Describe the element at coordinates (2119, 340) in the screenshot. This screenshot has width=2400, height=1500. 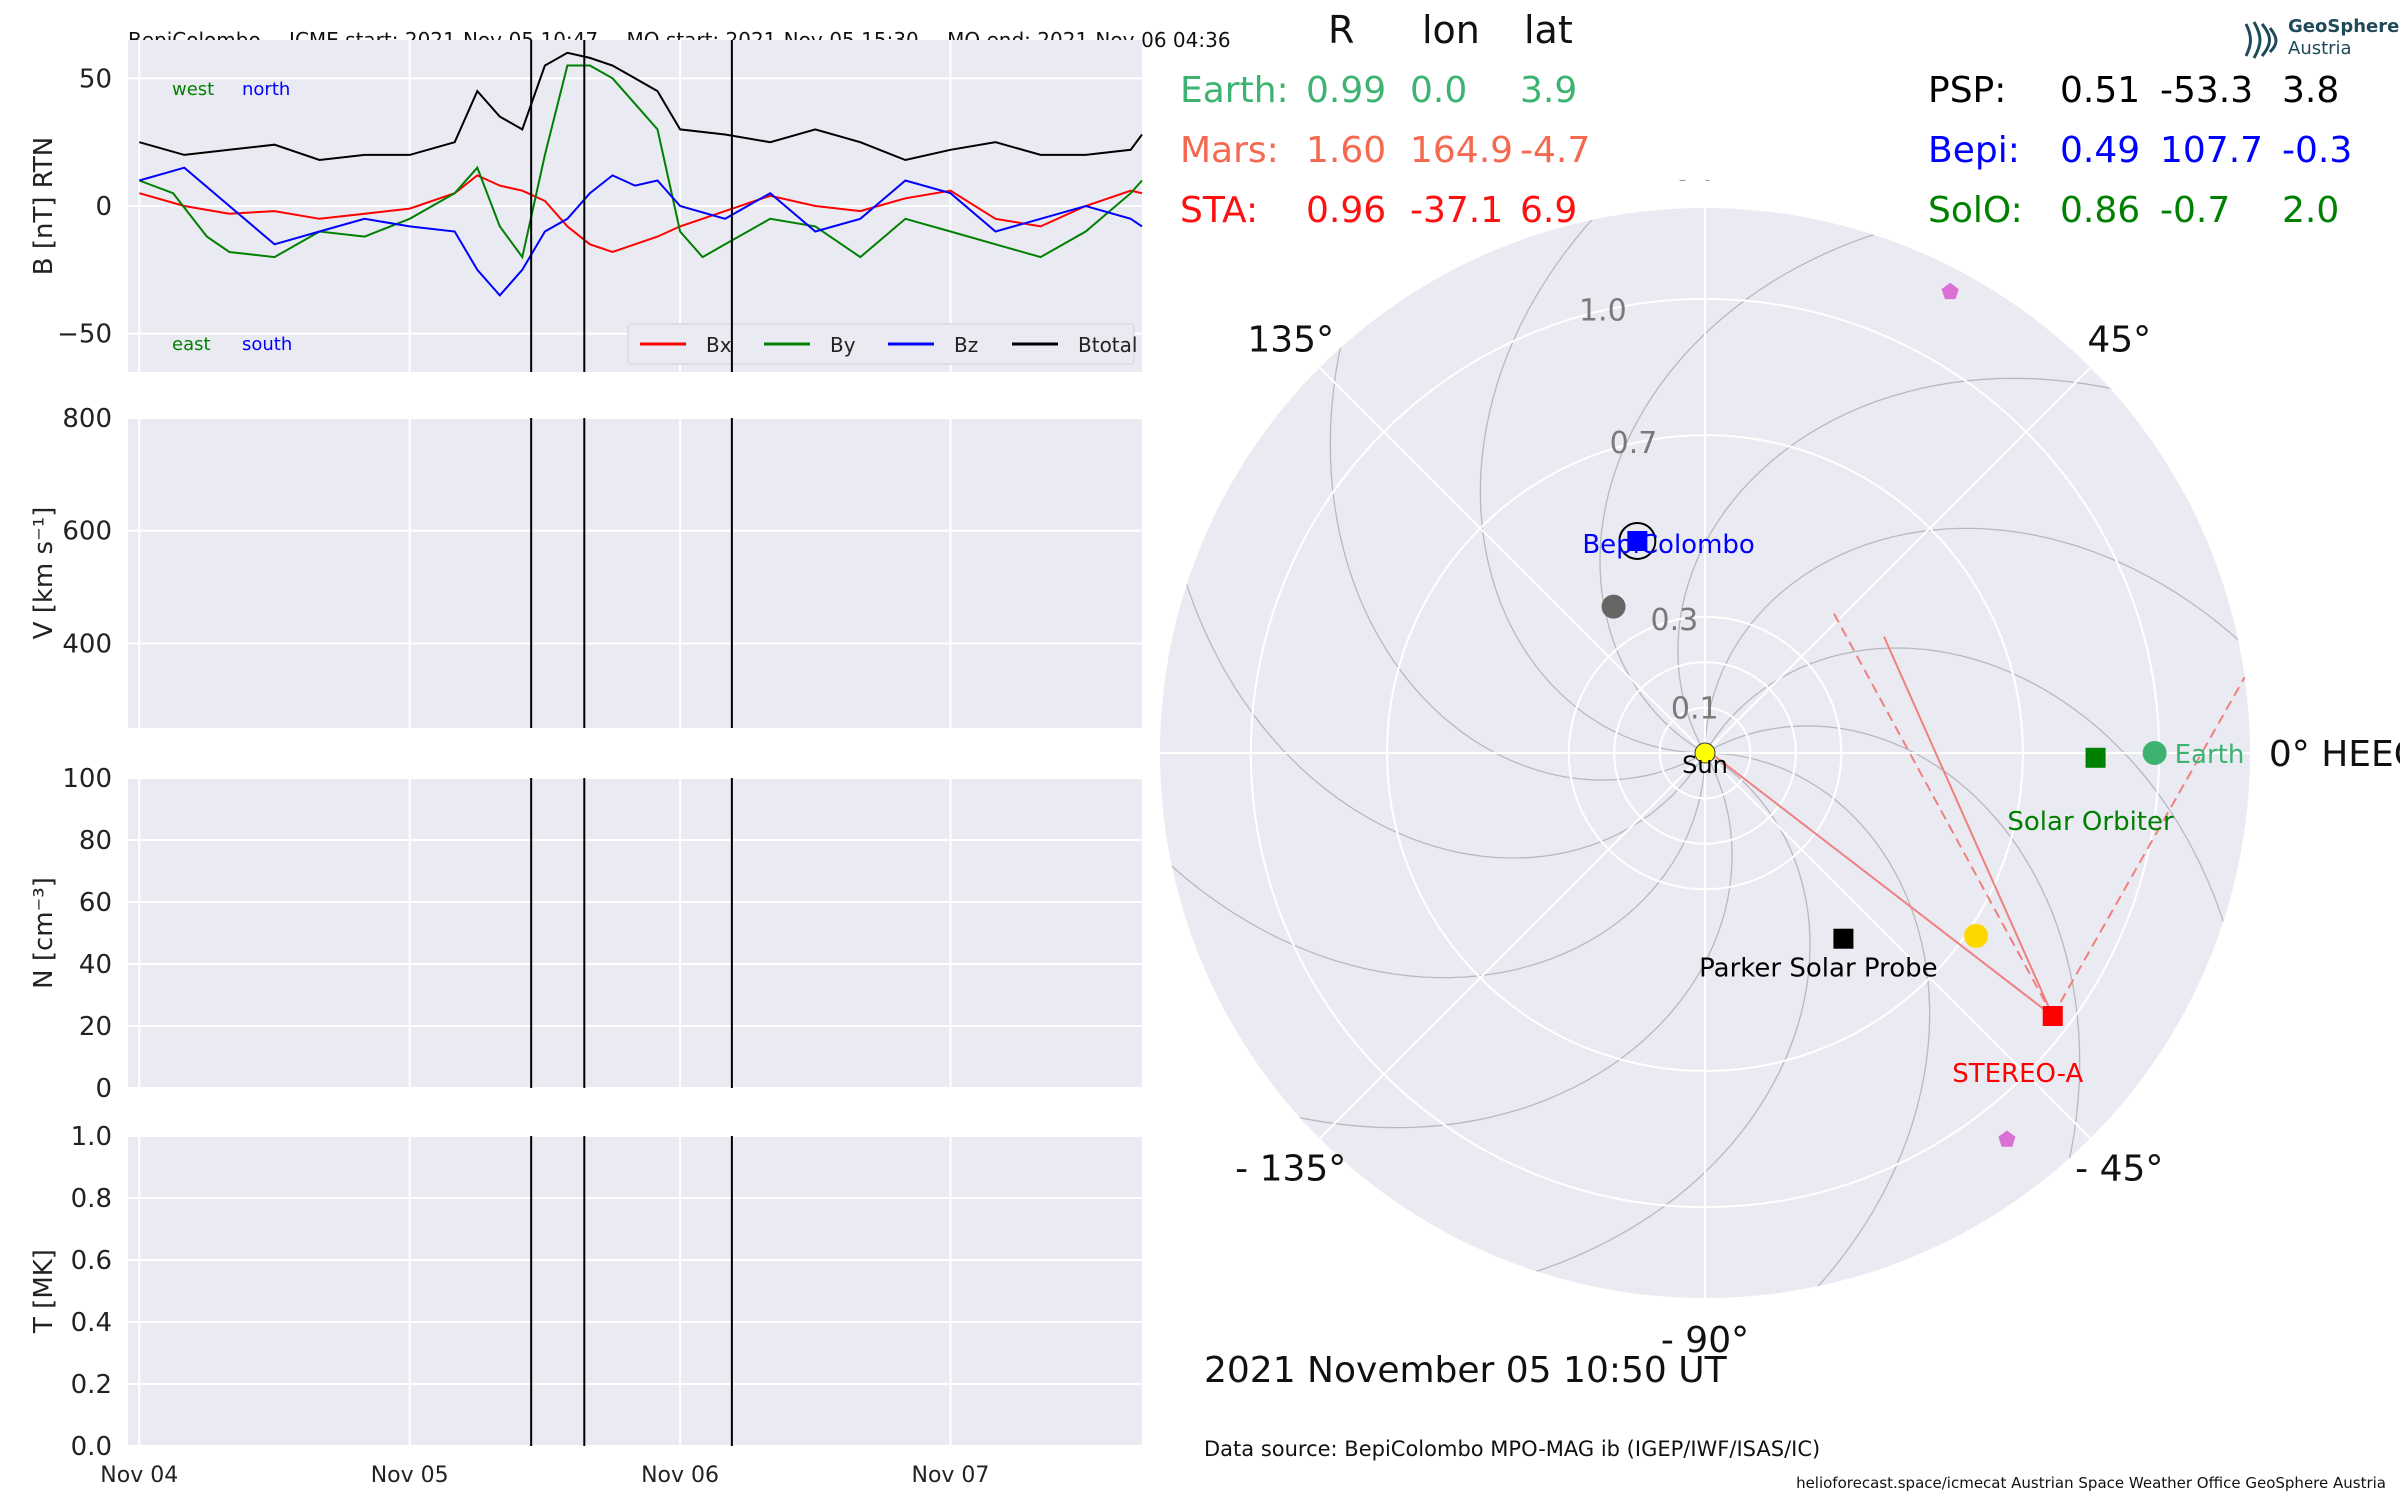
I see `angle-label-45: 45°` at that location.